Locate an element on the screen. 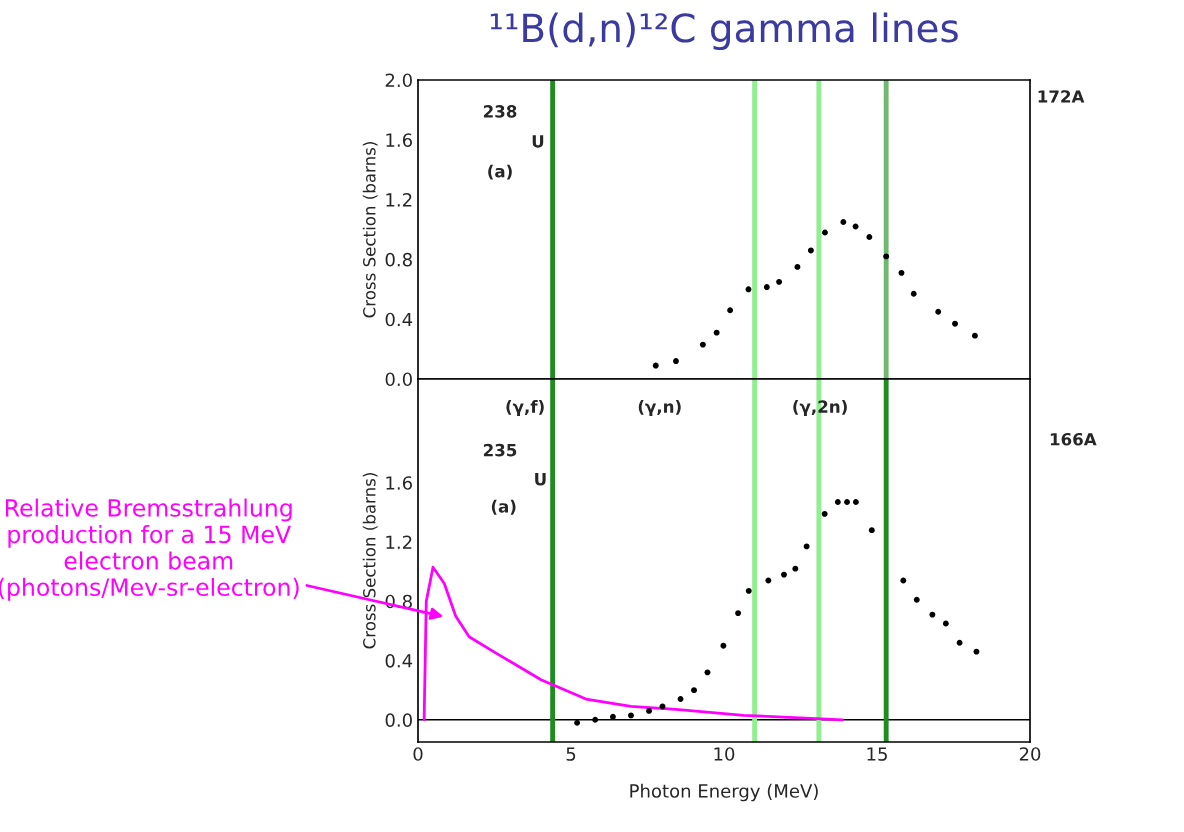  x-tick-label: 10 is located at coordinates (724, 754).